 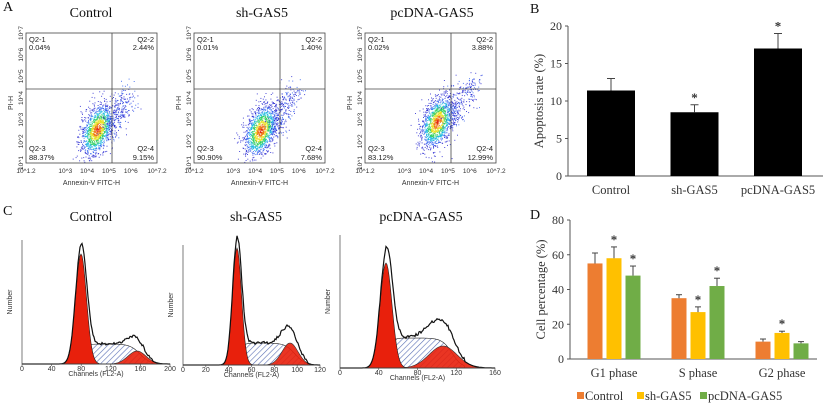 What do you see at coordinates (698, 299) in the screenshot?
I see `significance-asterisk: *` at bounding box center [698, 299].